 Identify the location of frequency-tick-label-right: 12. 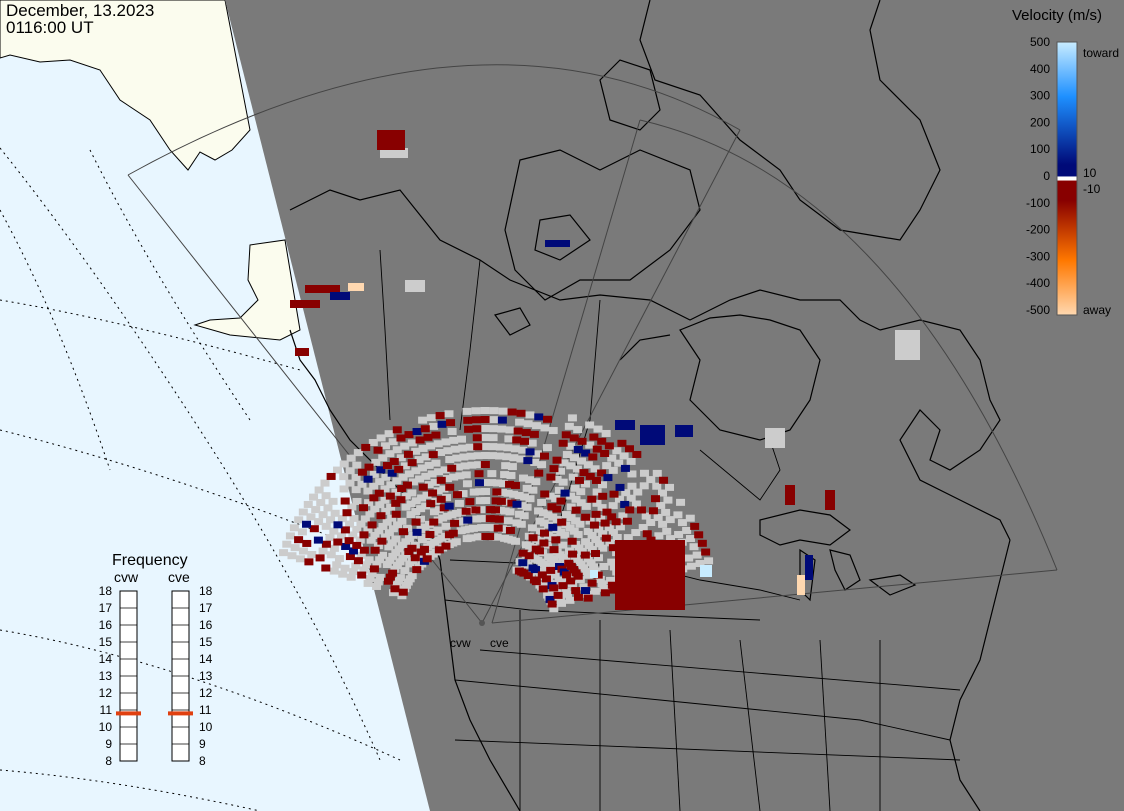
(206, 693).